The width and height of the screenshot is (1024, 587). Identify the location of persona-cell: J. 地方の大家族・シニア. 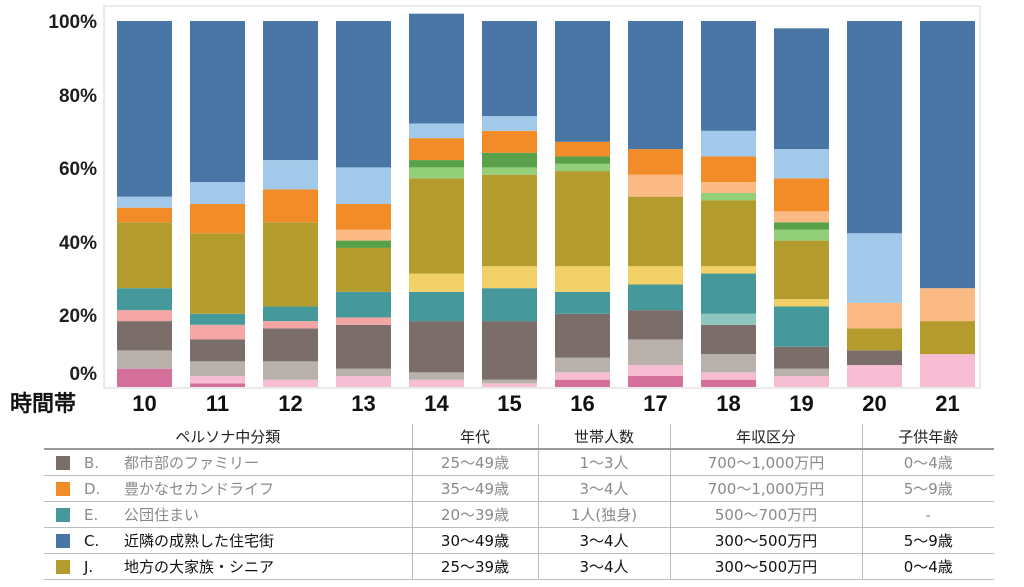
(228, 566).